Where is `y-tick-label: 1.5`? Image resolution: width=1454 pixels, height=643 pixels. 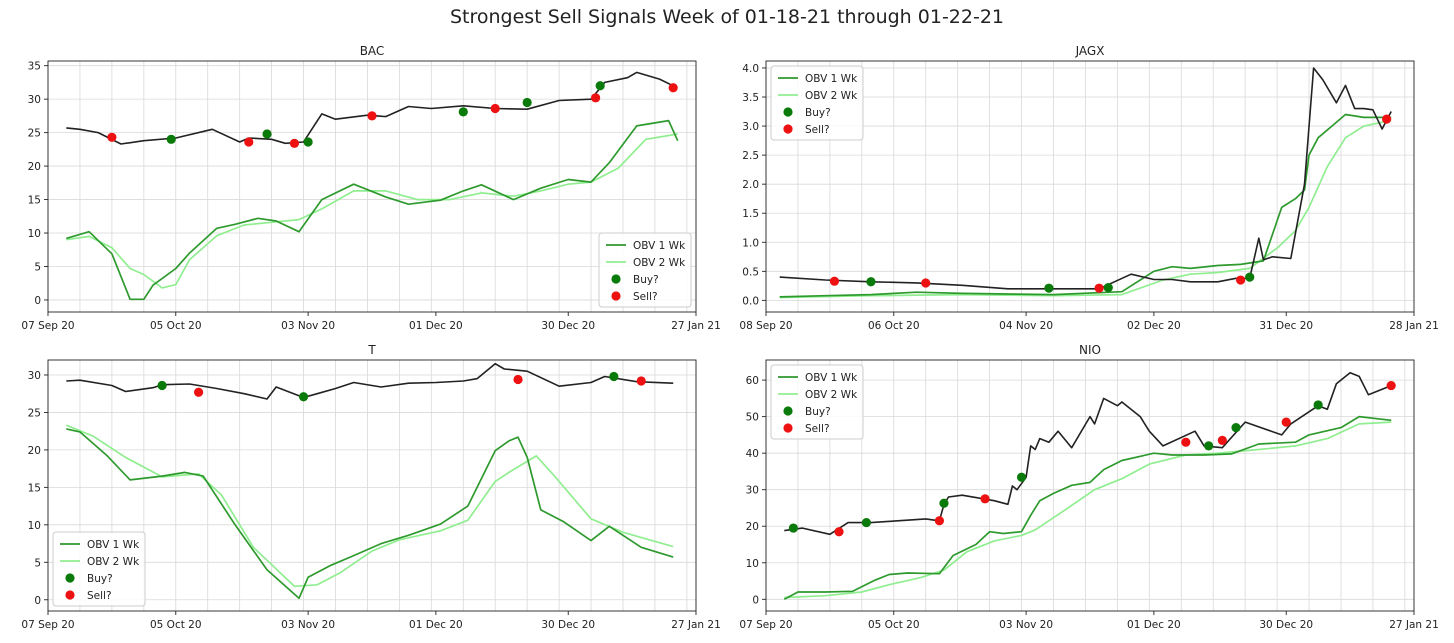 y-tick-label: 1.5 is located at coordinates (750, 214).